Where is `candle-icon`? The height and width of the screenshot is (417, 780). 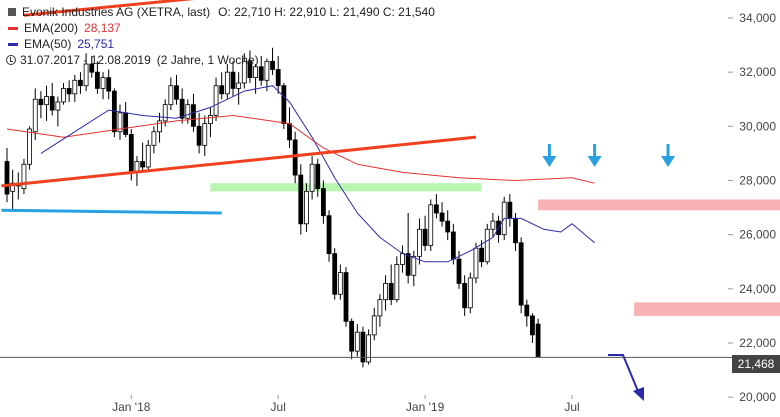 candle-icon is located at coordinates (12, 12).